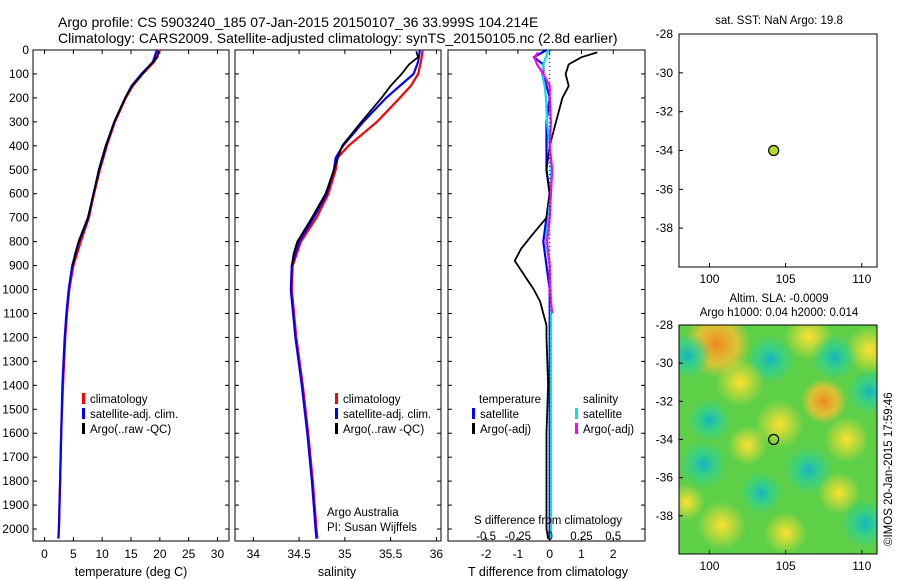  I want to click on depth-tick-label: 100, so click(19, 74).